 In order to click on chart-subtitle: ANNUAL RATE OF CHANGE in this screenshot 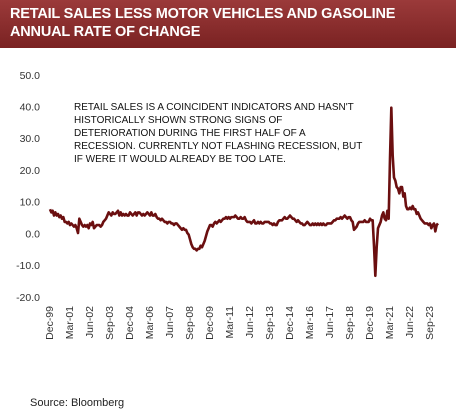, I will do `click(105, 32)`.